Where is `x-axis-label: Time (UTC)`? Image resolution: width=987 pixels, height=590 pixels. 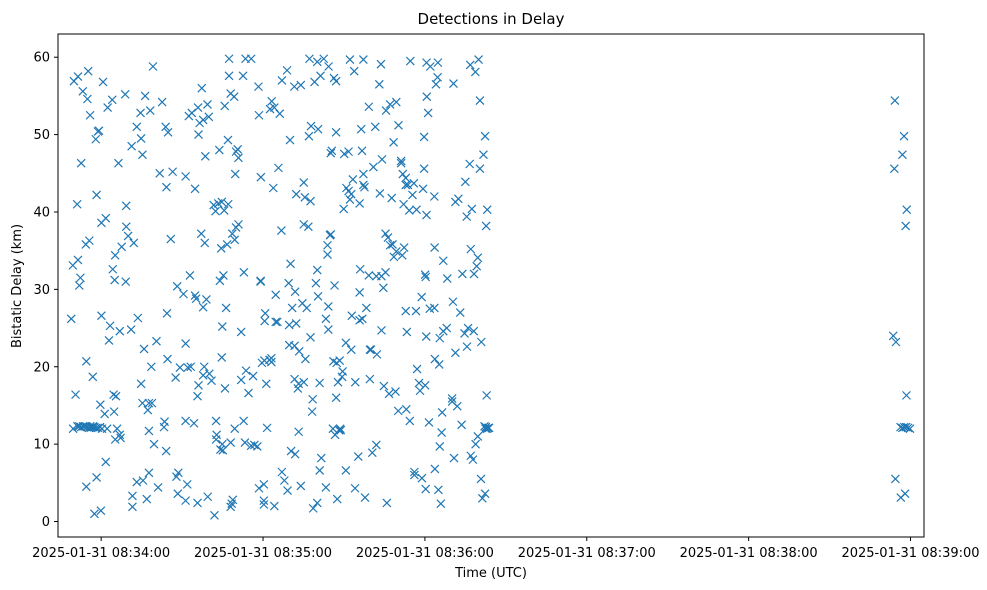 x-axis-label: Time (UTC) is located at coordinates (490, 573).